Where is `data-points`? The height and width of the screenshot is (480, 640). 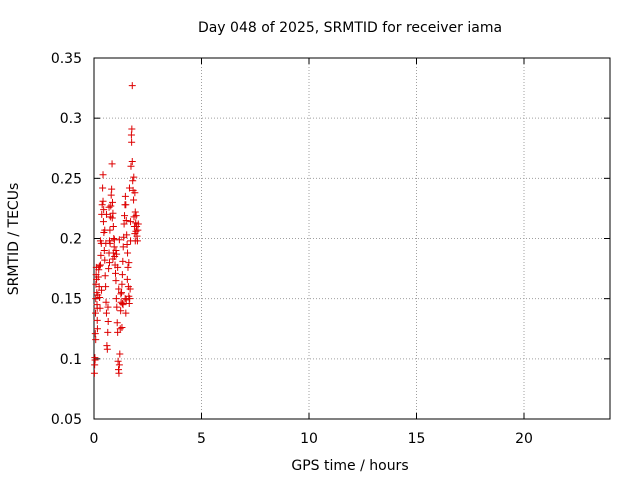
data-points is located at coordinates (116, 229).